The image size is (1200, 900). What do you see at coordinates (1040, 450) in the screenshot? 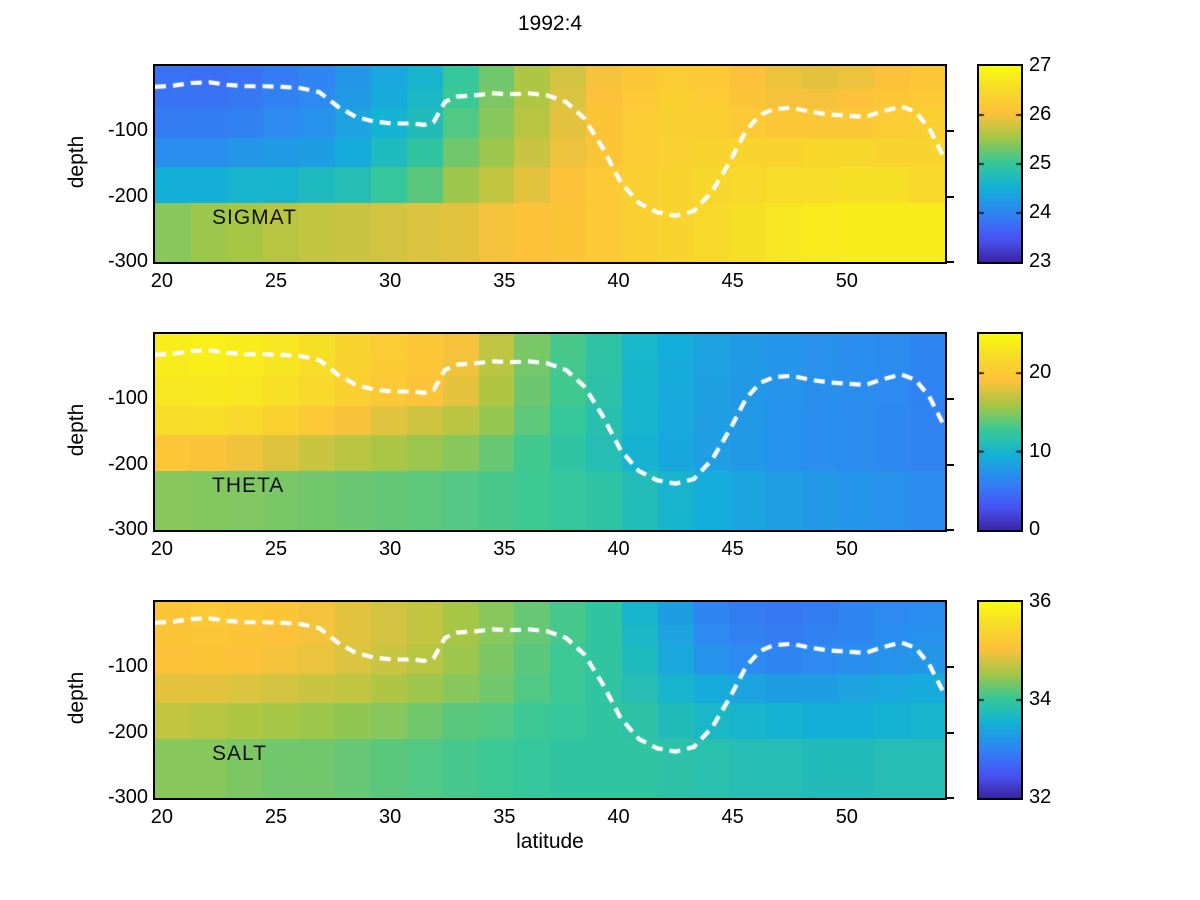
I see `colorbar-tick-label: 10` at bounding box center [1040, 450].